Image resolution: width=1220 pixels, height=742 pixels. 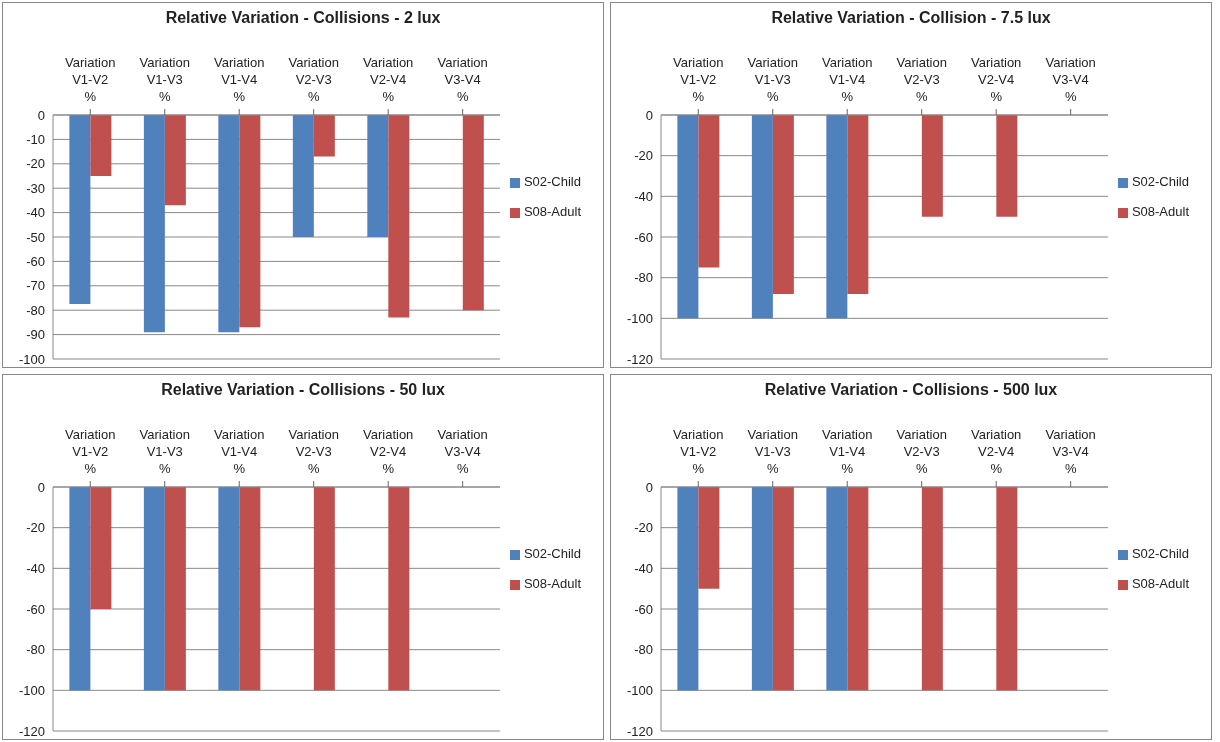 I want to click on chart-title: Relative Variation - Collisions - 50 lux, so click(x=303, y=390).